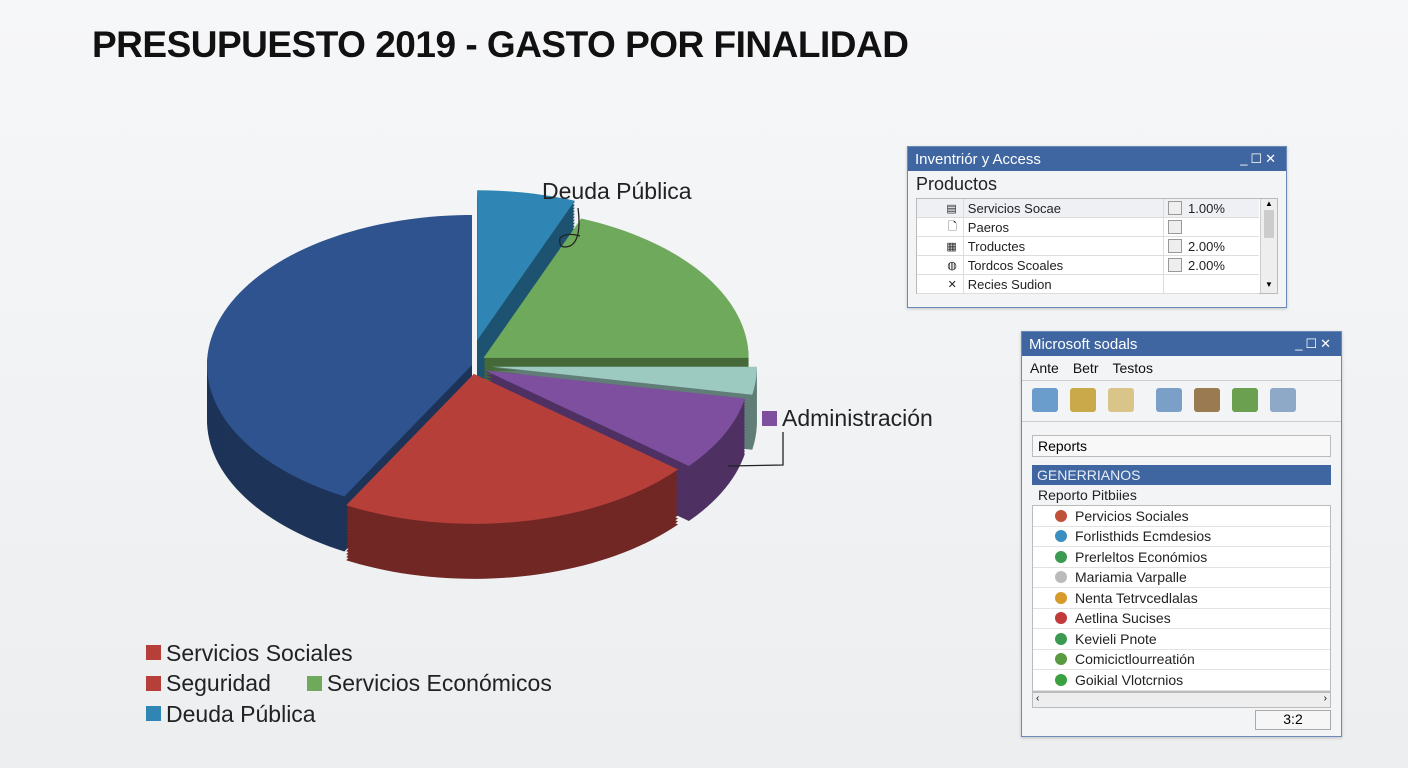 The width and height of the screenshot is (1408, 768). I want to click on row-name: Tordcos Scoales, so click(1015, 265).